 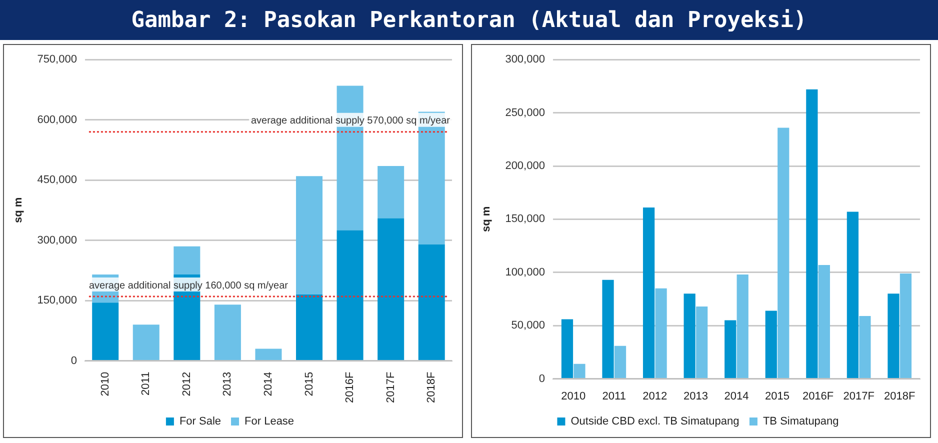 I want to click on y-tick-label: 250,000, so click(x=525, y=112).